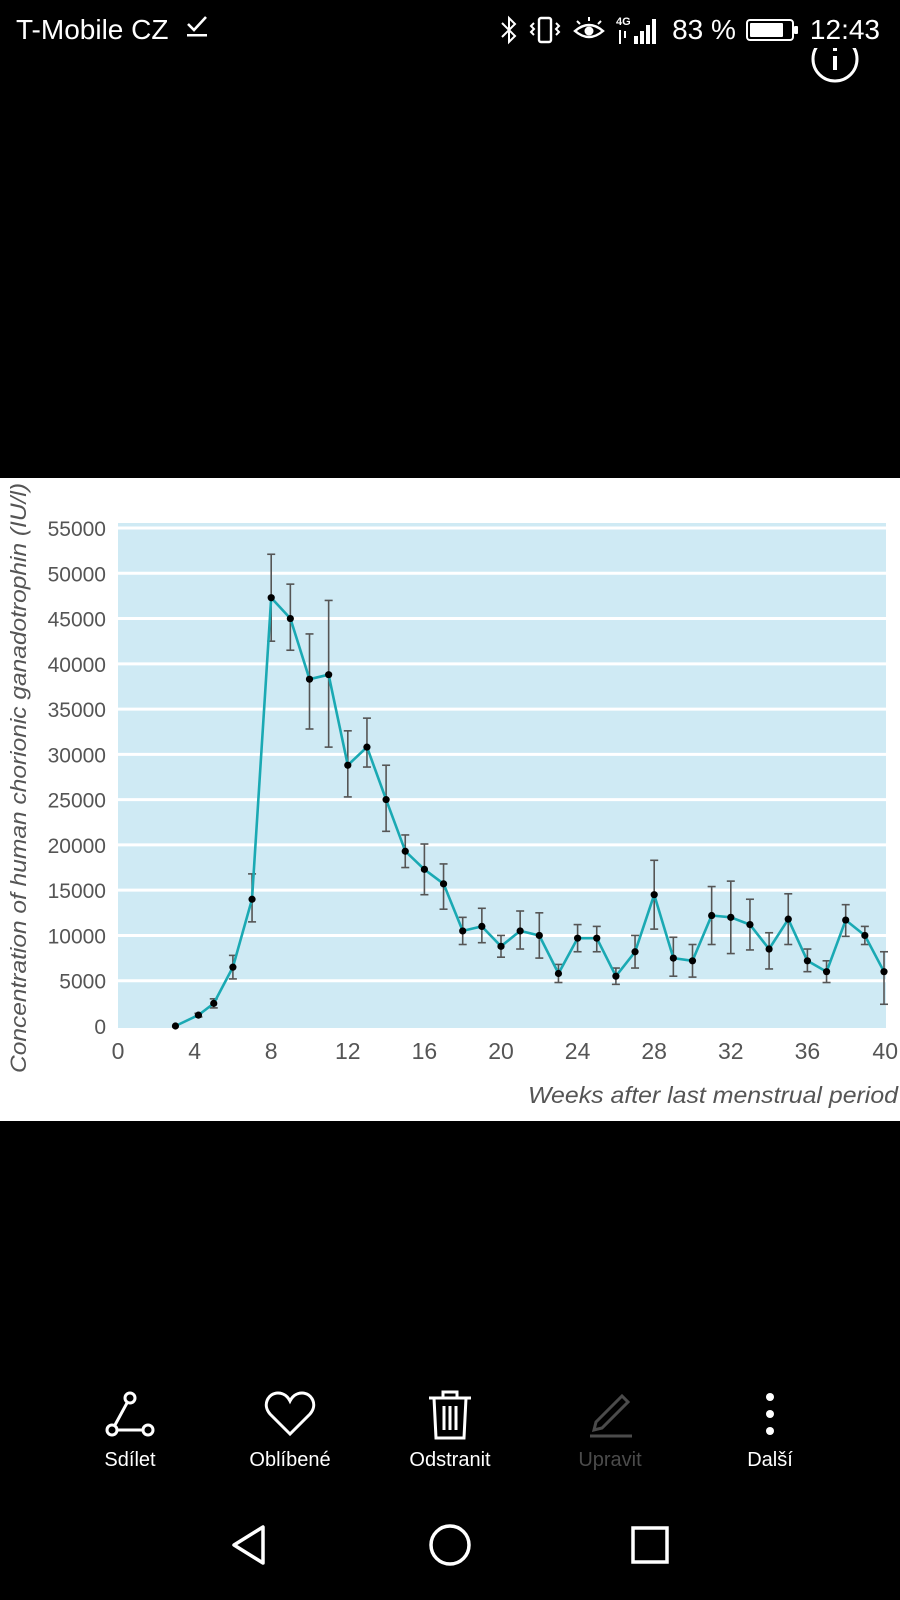 The height and width of the screenshot is (1600, 900). Describe the element at coordinates (425, 1051) in the screenshot. I see `x-tick-label: 16` at that location.